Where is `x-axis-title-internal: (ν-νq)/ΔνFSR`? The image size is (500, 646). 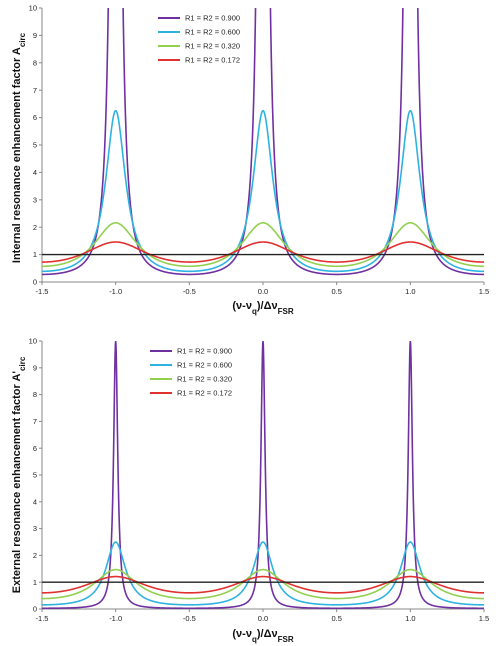 x-axis-title-internal: (ν-νq)/ΔνFSR is located at coordinates (262, 308).